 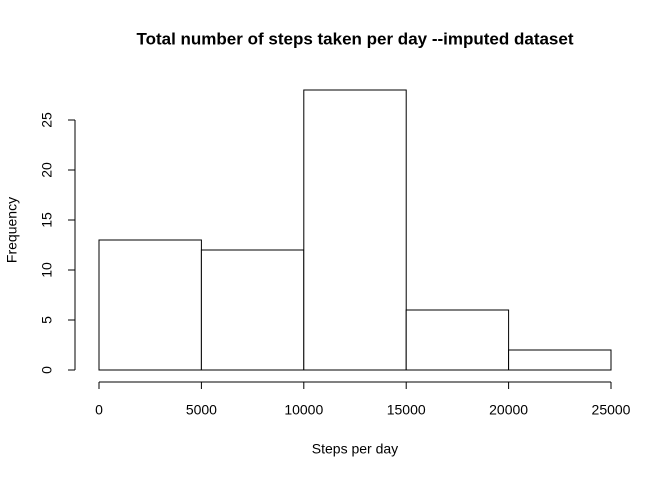 What do you see at coordinates (47, 120) in the screenshot?
I see `y-tick-label: 25` at bounding box center [47, 120].